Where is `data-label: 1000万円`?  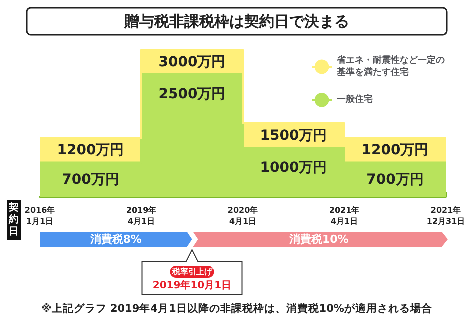 data-label: 1000万円 is located at coordinates (294, 168).